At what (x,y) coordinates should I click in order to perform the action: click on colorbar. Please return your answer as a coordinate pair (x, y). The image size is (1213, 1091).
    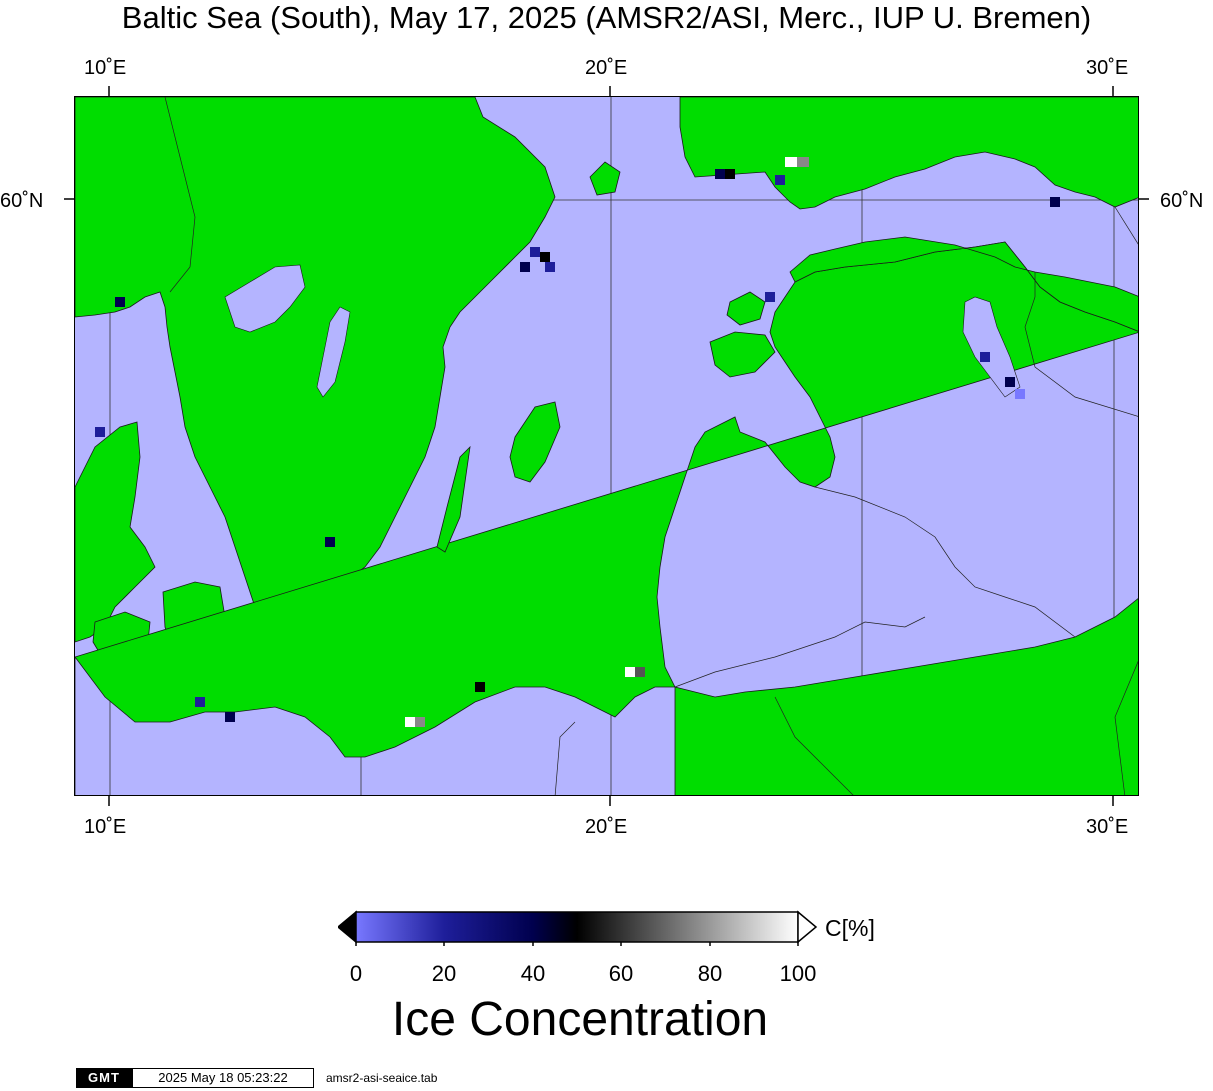
    Looking at the image, I should click on (578, 928).